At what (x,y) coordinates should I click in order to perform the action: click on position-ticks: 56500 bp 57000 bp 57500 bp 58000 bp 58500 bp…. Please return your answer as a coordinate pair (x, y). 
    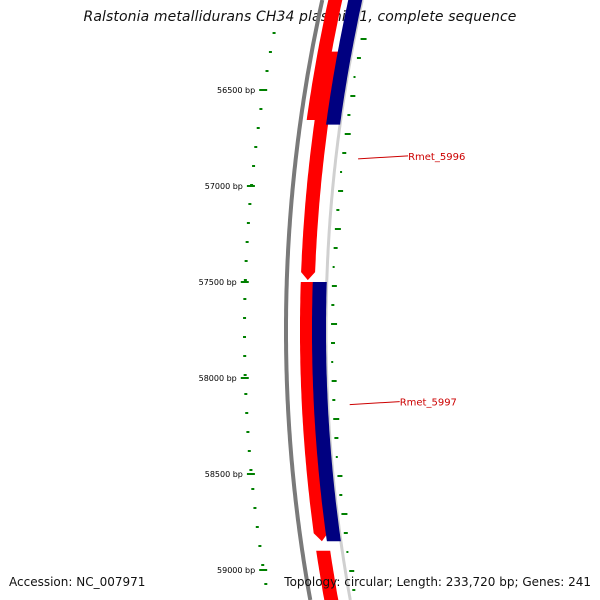
    Looking at the image, I should click on (233, 330).